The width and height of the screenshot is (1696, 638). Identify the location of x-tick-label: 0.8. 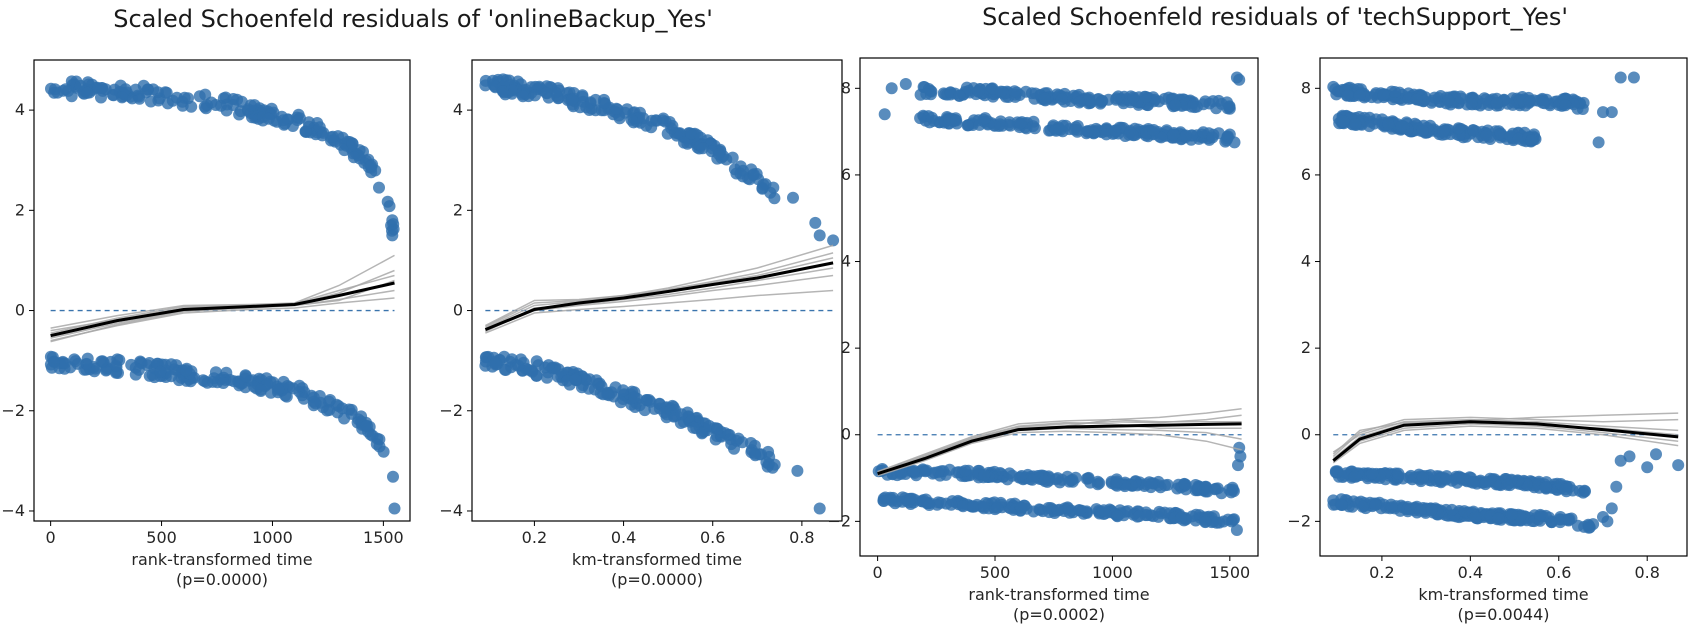
(1646, 572).